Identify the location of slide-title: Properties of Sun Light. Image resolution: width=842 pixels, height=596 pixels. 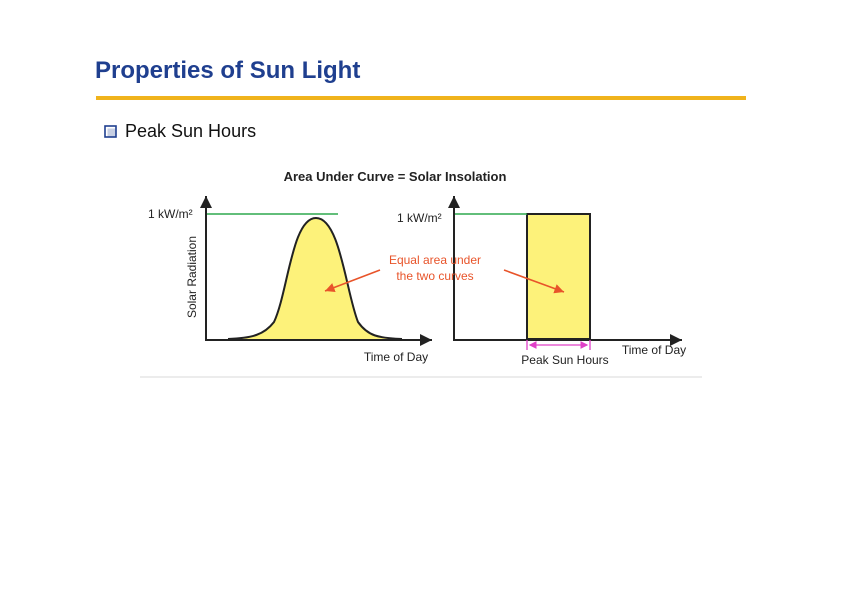
(228, 70).